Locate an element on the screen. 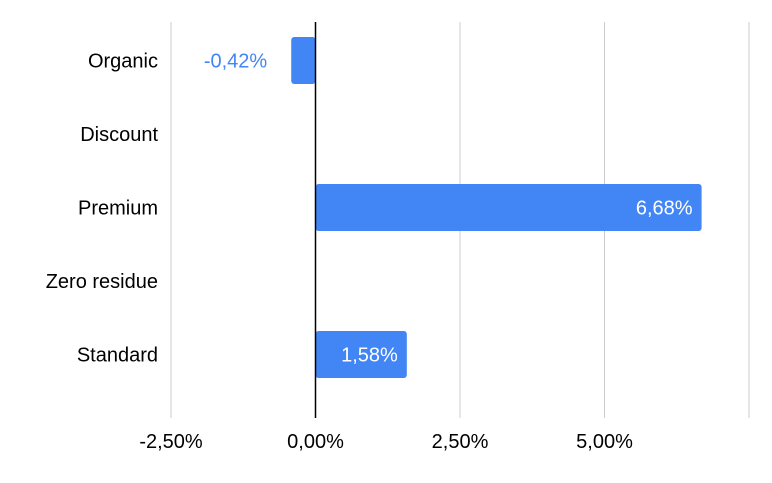 The height and width of the screenshot is (483, 772). category-label: Standard is located at coordinates (117, 356).